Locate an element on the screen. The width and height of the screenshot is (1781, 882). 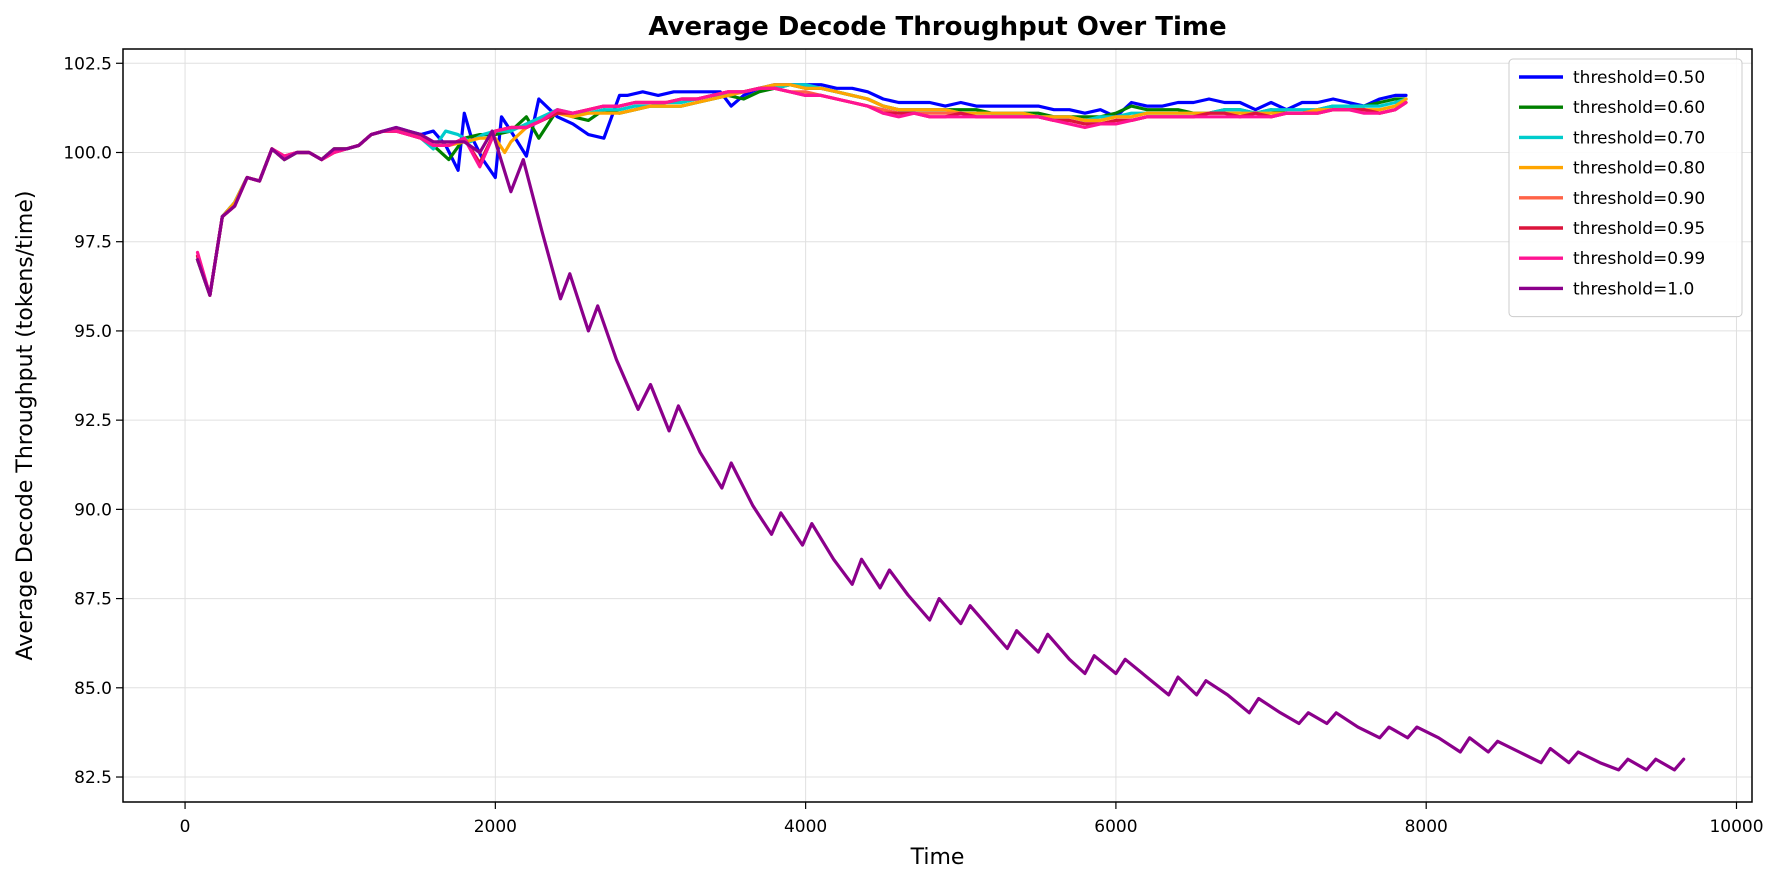
x-tick-label: 10000 is located at coordinates (1736, 827).